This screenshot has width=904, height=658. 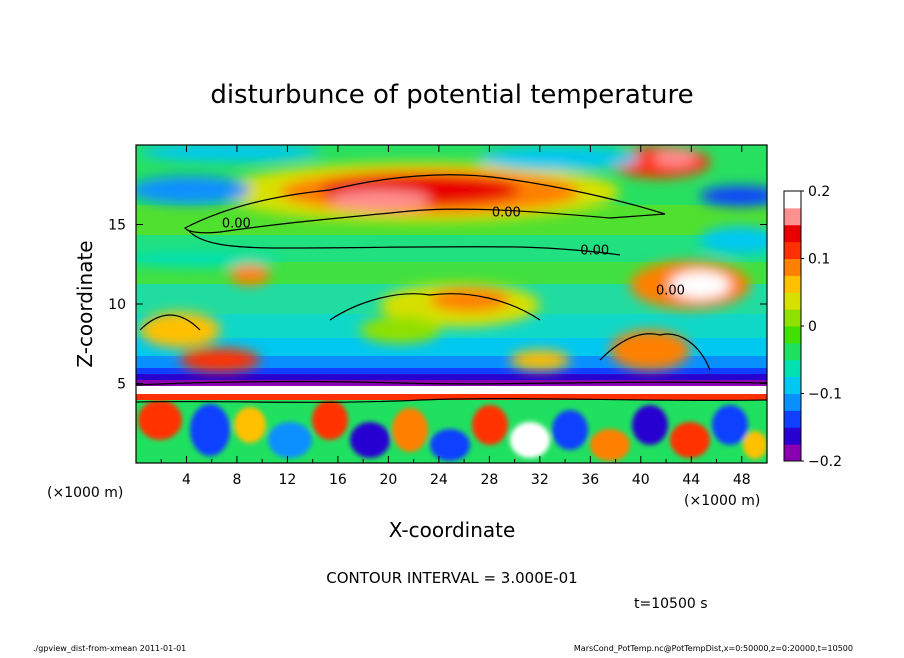 What do you see at coordinates (671, 604) in the screenshot?
I see `time-label: t=10500 s` at bounding box center [671, 604].